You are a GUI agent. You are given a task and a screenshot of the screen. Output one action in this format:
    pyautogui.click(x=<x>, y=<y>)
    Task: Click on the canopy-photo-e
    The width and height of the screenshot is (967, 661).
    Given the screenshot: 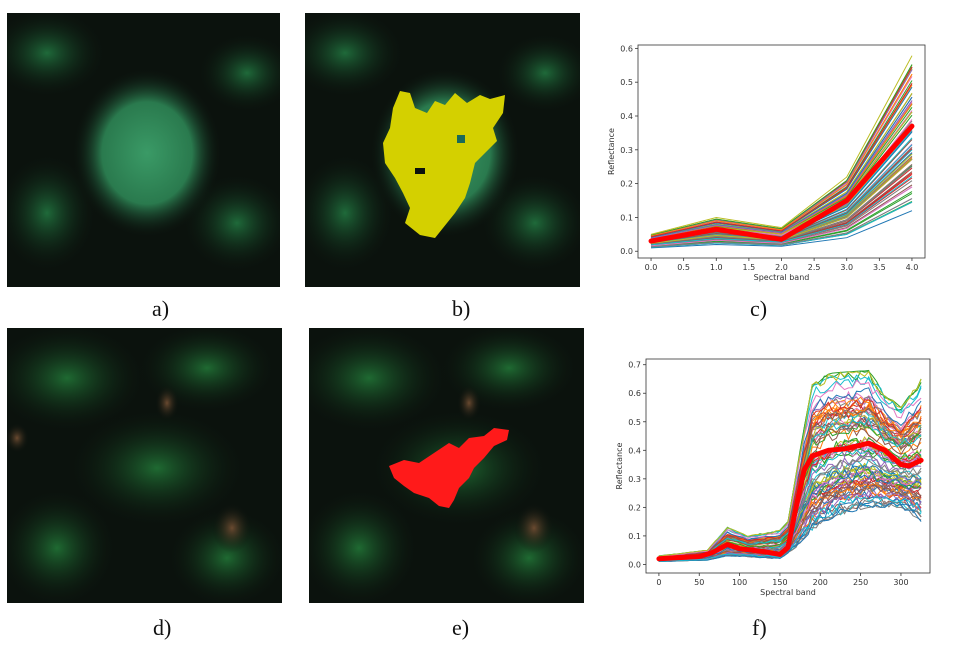 What is the action you would take?
    pyautogui.click(x=446, y=465)
    